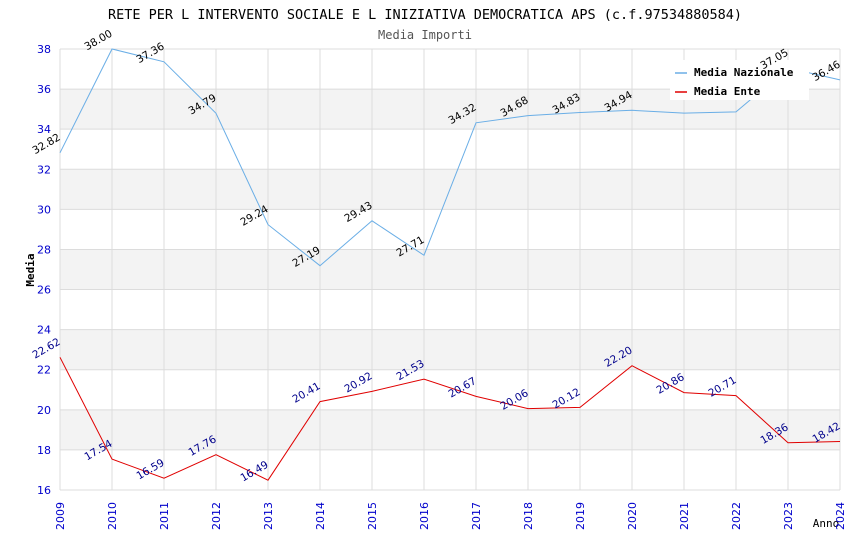  What do you see at coordinates (44, 209) in the screenshot?
I see `y-tick-label: 30` at bounding box center [44, 209].